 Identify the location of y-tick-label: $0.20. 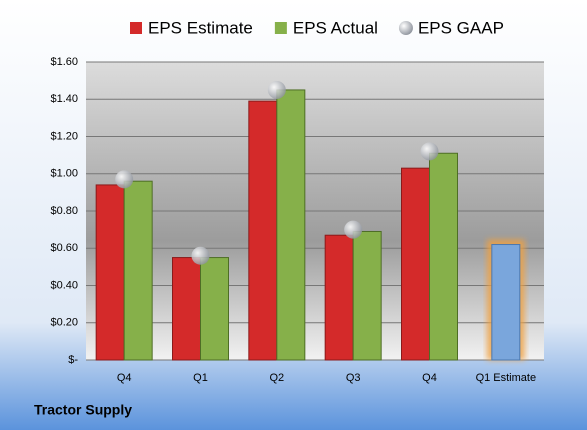
(64, 323).